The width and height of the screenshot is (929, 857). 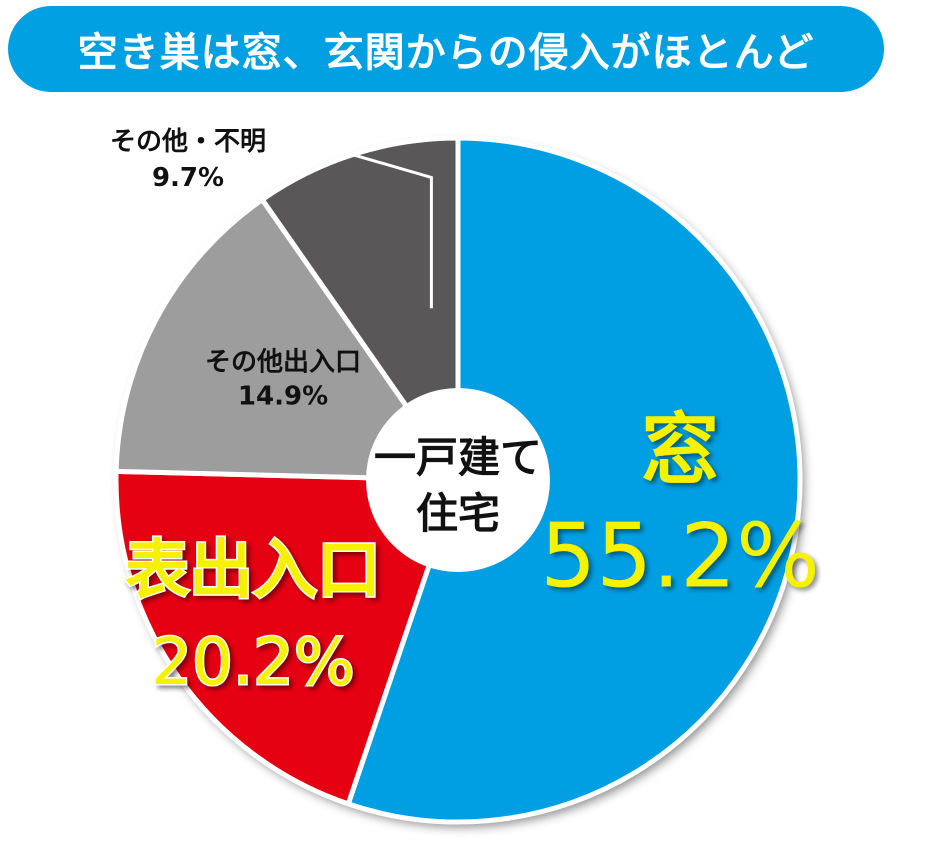 I want to click on leader-line, so click(x=376, y=226).